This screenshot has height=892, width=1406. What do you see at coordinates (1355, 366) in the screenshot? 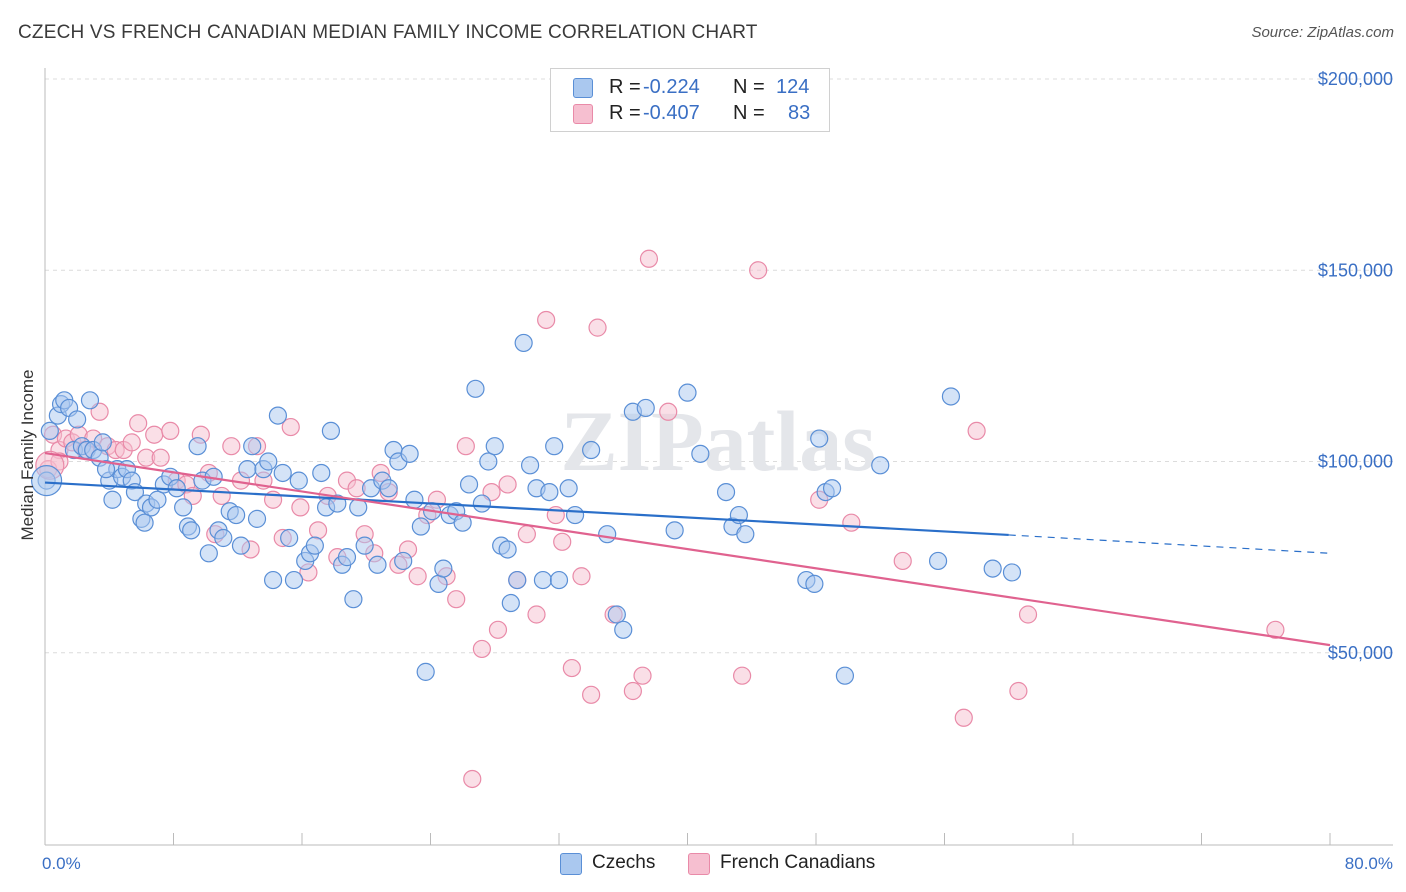
I see `y-tick-labels: $50,000 $100,000 $150,000 $200,000` at bounding box center [1355, 366].